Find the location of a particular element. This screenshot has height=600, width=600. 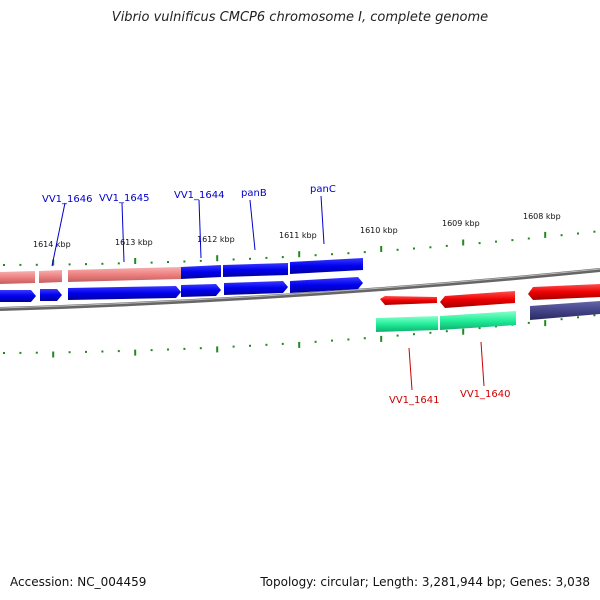

accession-label: Accession: NC_004459 is located at coordinates (78, 582).